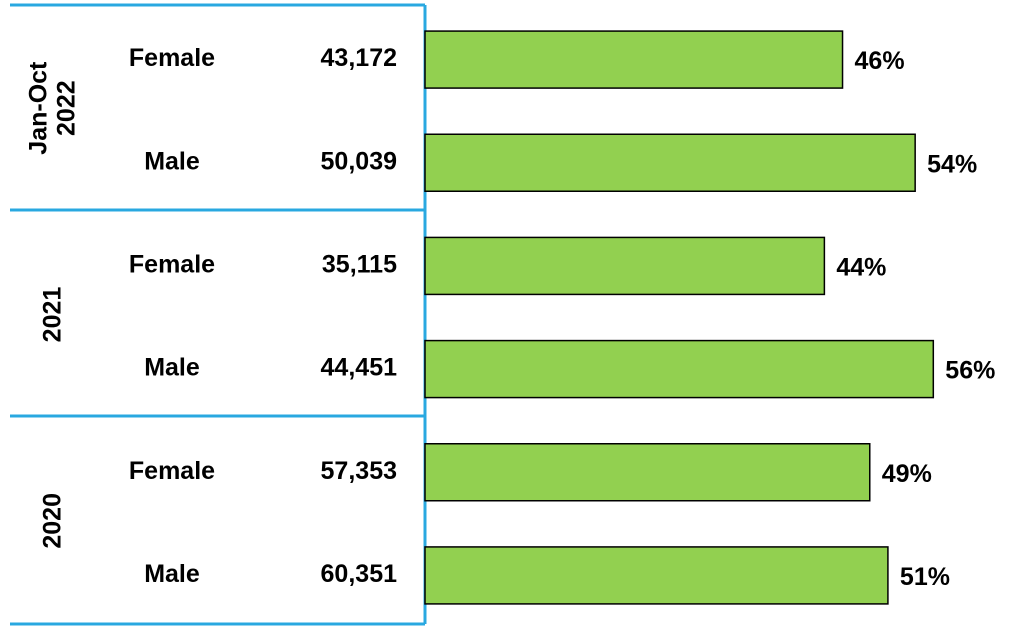  What do you see at coordinates (925, 577) in the screenshot?
I see `value-label: 51%` at bounding box center [925, 577].